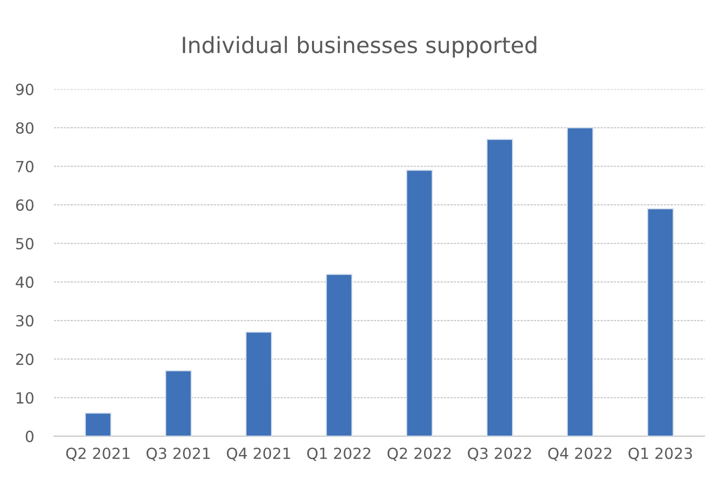 Image resolution: width=719 pixels, height=482 pixels. Describe the element at coordinates (660, 454) in the screenshot. I see `x-tick-label: Q1 2023` at that location.